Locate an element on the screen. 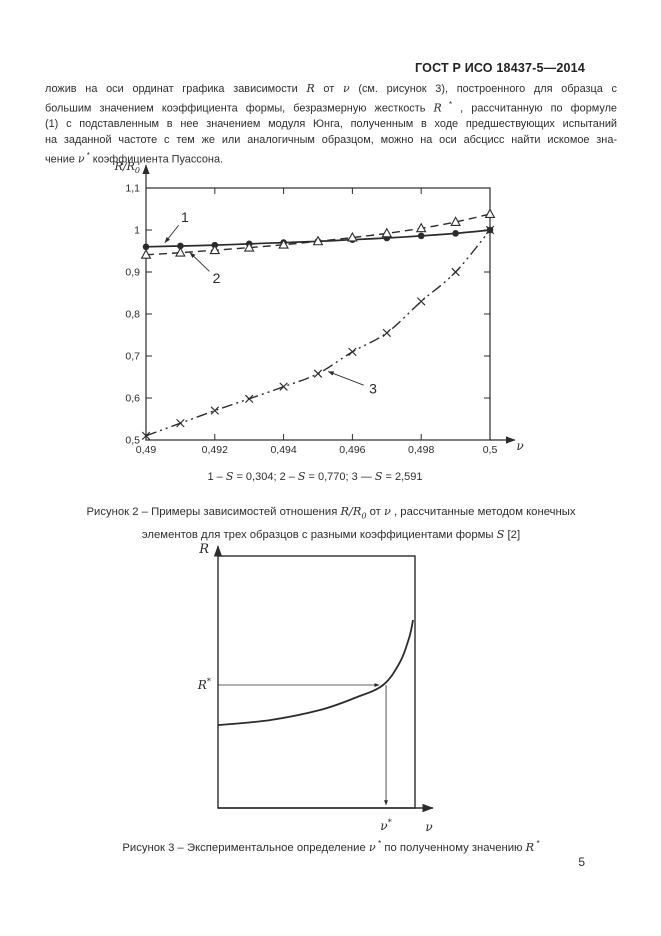 The height and width of the screenshot is (936, 661). figure3-diagram: Rν R* ν* is located at coordinates (315, 688).